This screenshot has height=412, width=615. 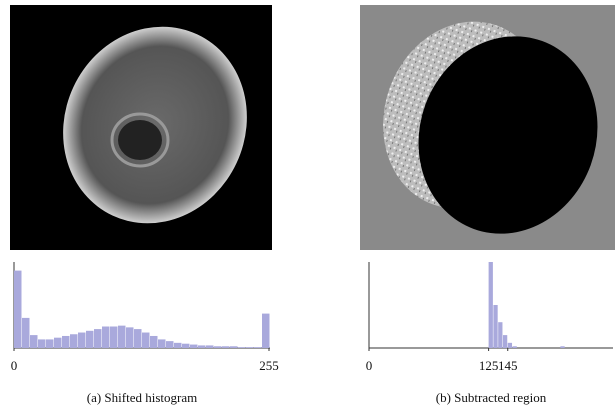 I want to click on caption: (a) Shifted histogram, so click(x=142, y=397).